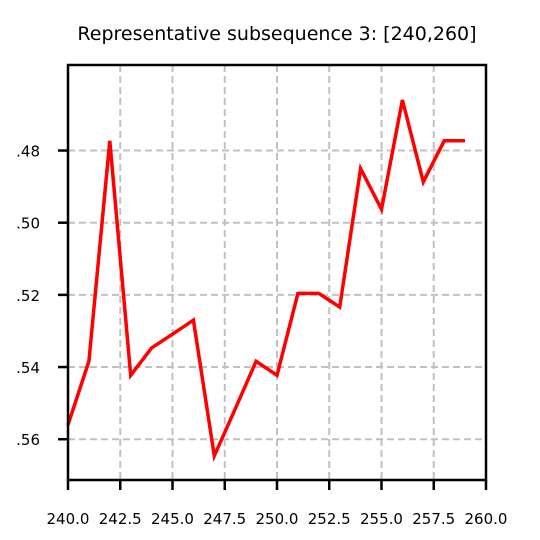  What do you see at coordinates (277, 519) in the screenshot?
I see `x-tick-label: 250.0` at bounding box center [277, 519].